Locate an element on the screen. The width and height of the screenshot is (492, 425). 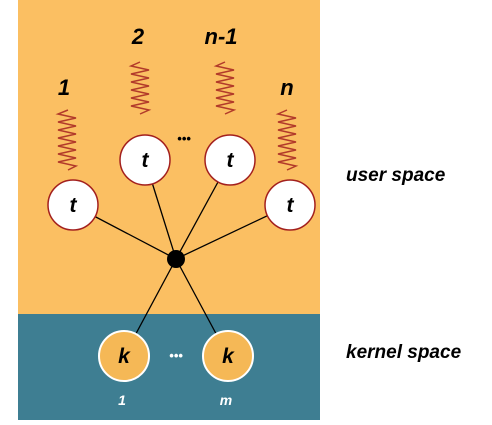
kernel-thread-node-m: k is located at coordinates (228, 356).